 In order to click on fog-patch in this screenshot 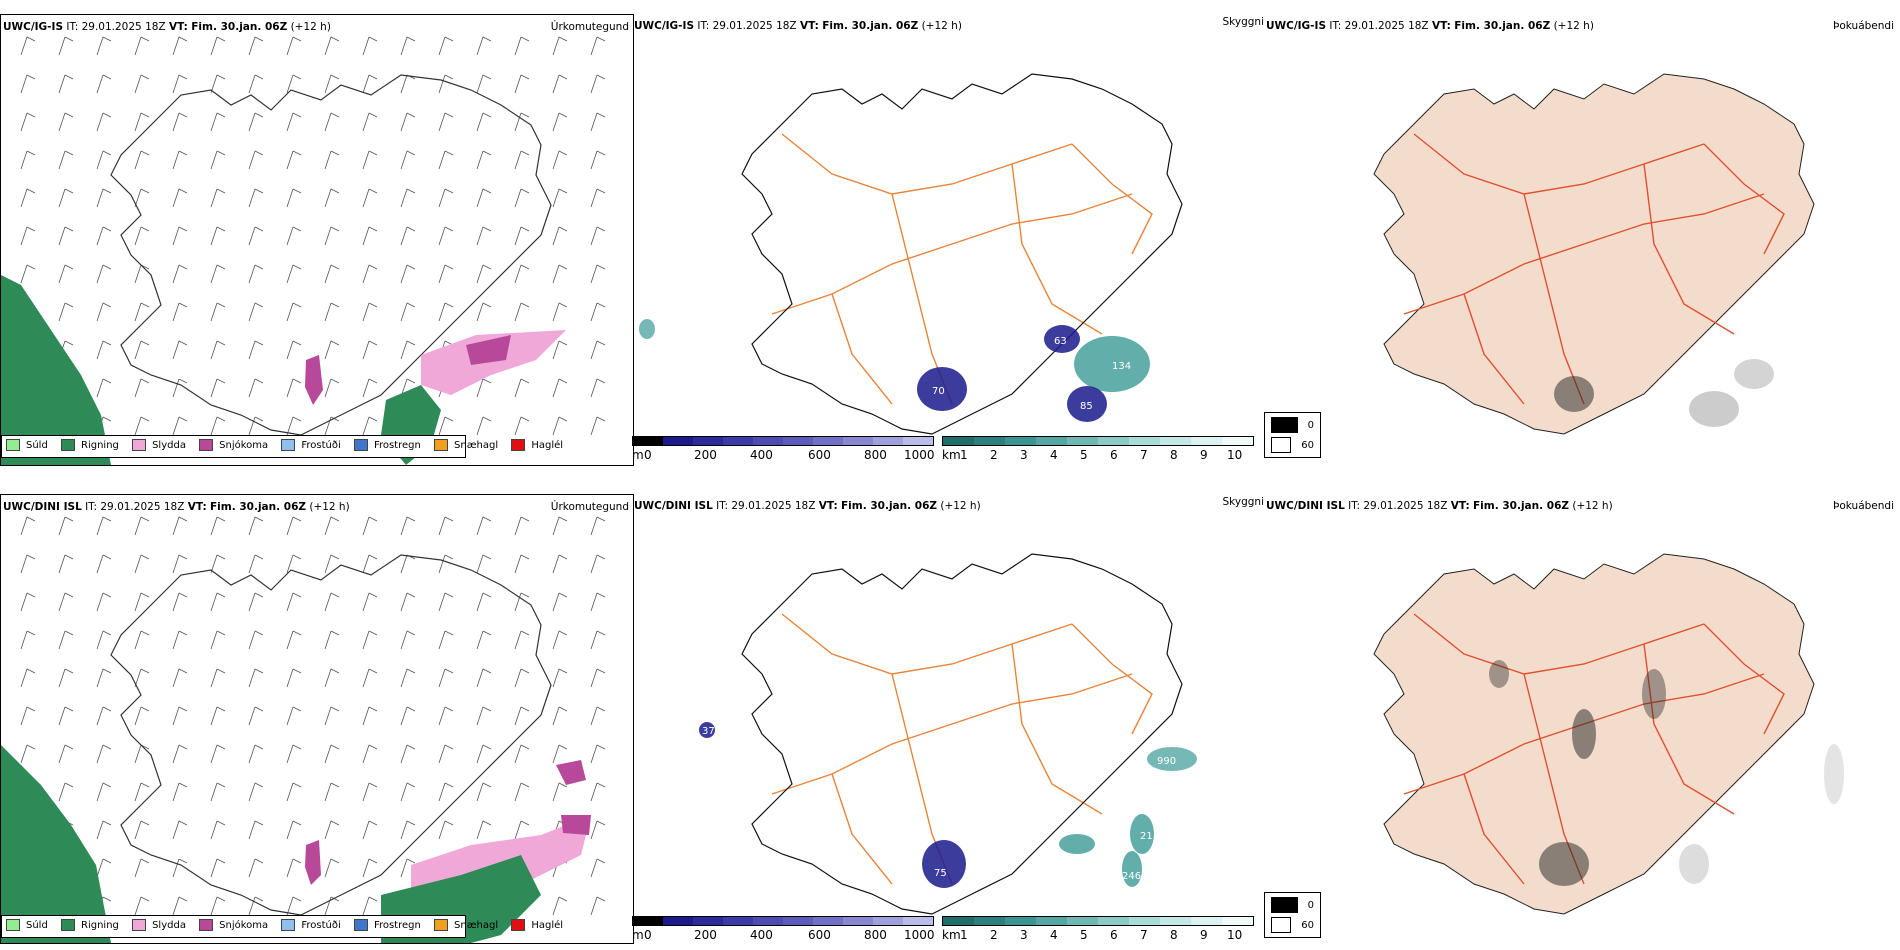, I will do `click(1714, 409)`.